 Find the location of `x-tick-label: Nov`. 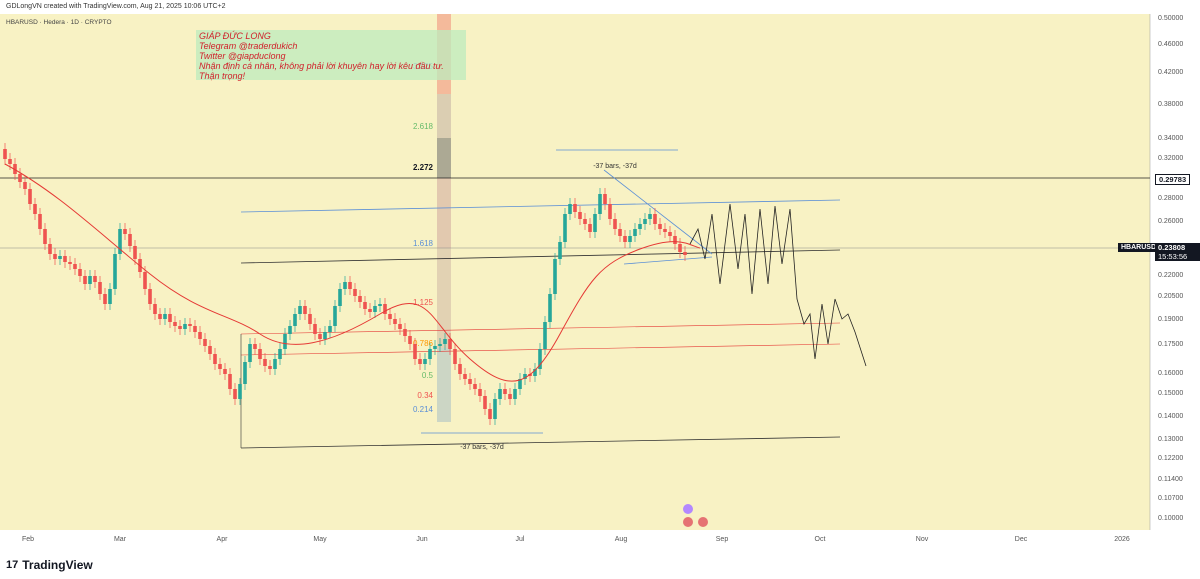

x-tick-label: Nov is located at coordinates (922, 539).